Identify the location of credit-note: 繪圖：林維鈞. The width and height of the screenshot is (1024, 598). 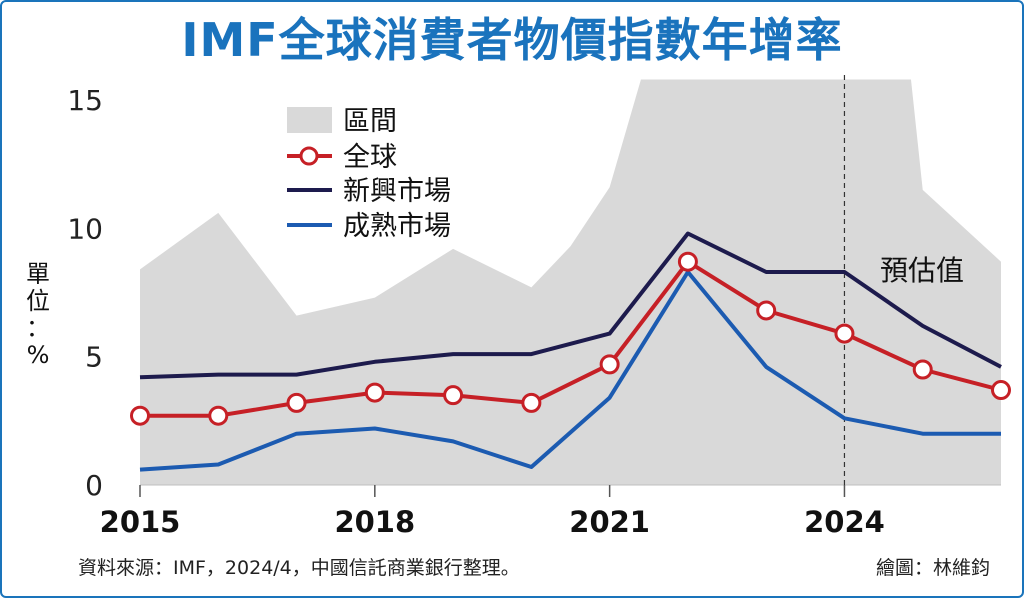
(932, 568).